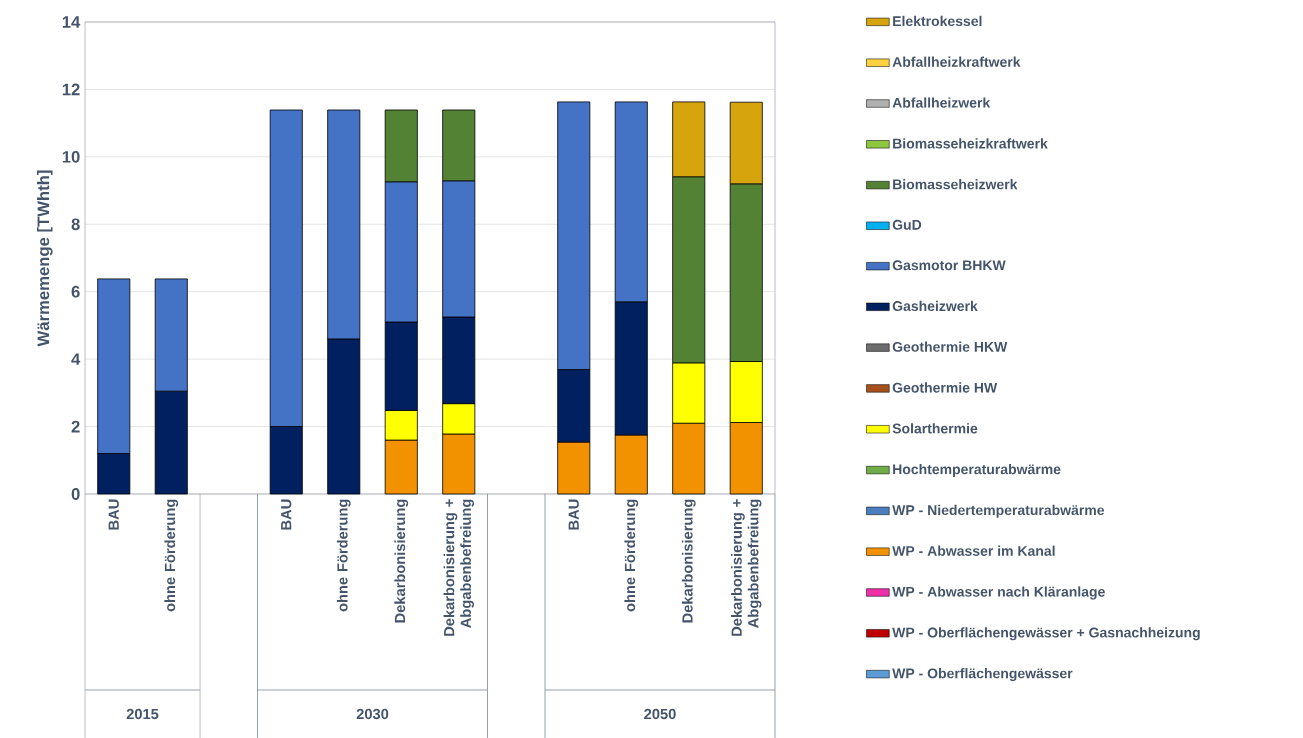  Describe the element at coordinates (941, 102) in the screenshot. I see `legend-label: Abfallheizwerk` at that location.